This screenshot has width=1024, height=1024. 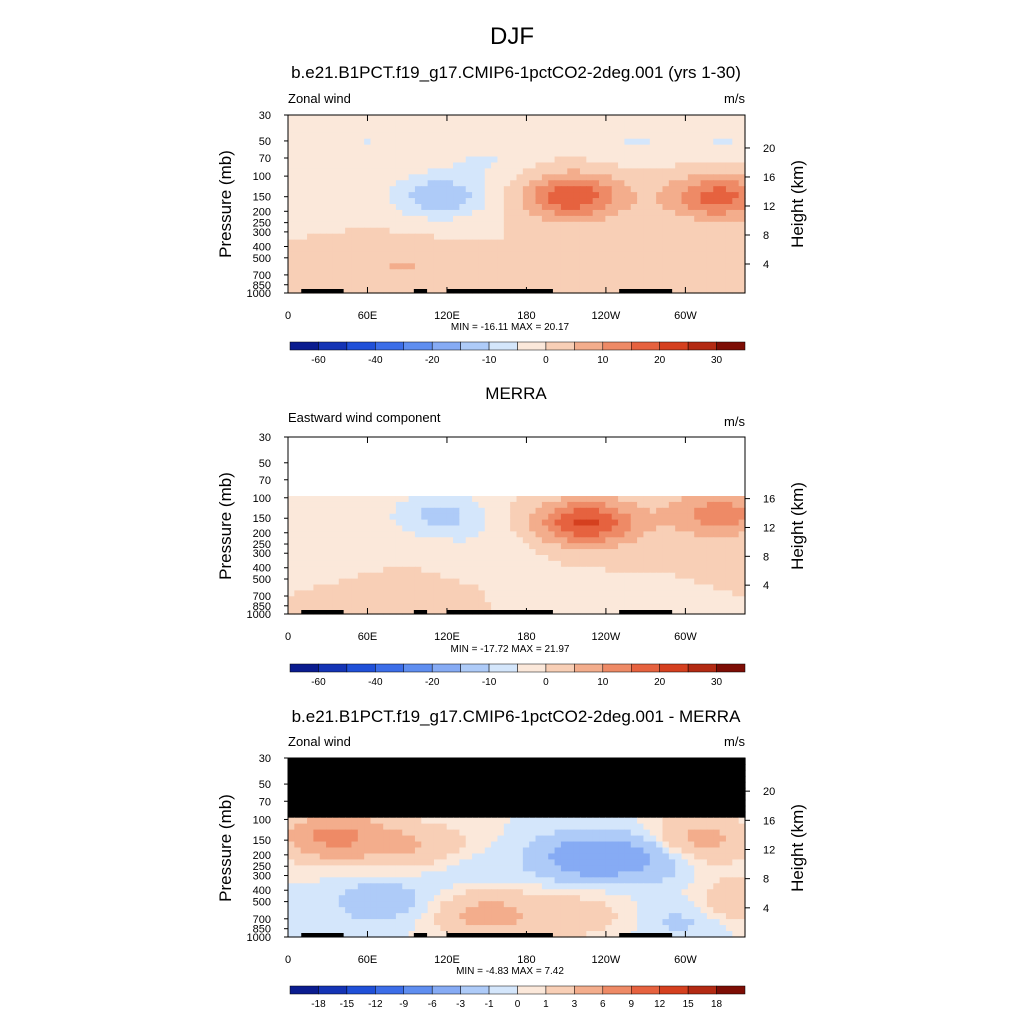 I want to click on y-tick-label: 400, so click(x=262, y=247).